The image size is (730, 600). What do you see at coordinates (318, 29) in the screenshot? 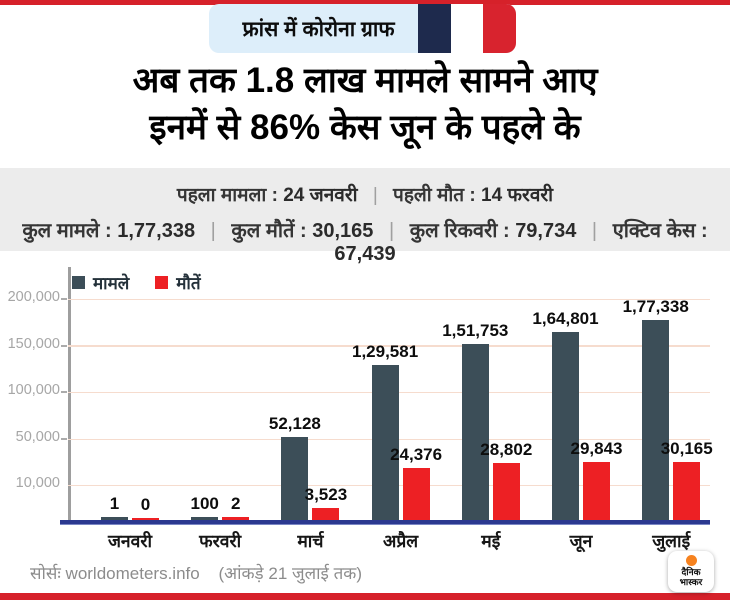
I see `header-tag-label: फ्रांस में कोरोना ग्राफ` at bounding box center [318, 29].